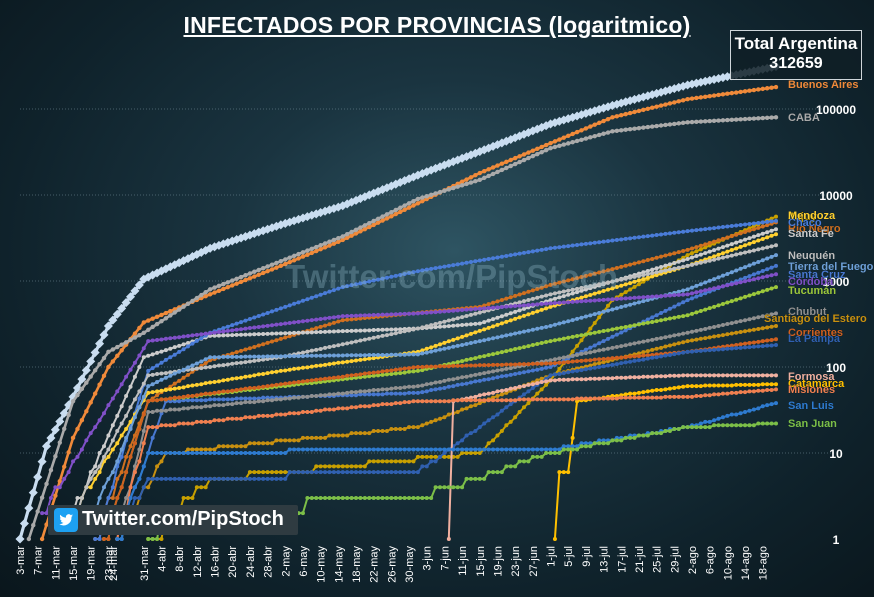 This screenshot has width=874, height=597. What do you see at coordinates (173, 520) in the screenshot?
I see `twitter-badge: Twitter.com/PipStoch` at bounding box center [173, 520].